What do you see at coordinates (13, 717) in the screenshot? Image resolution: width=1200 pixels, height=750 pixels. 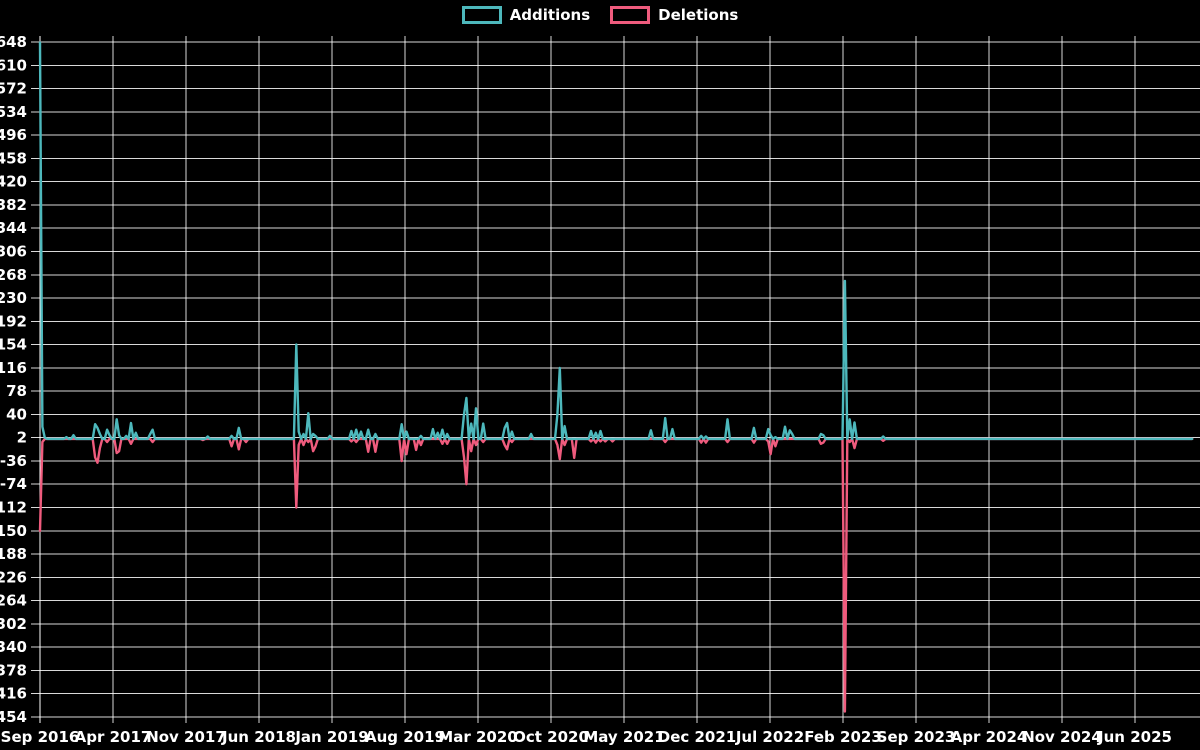 I see `y-tick-label: -454` at bounding box center [13, 717].